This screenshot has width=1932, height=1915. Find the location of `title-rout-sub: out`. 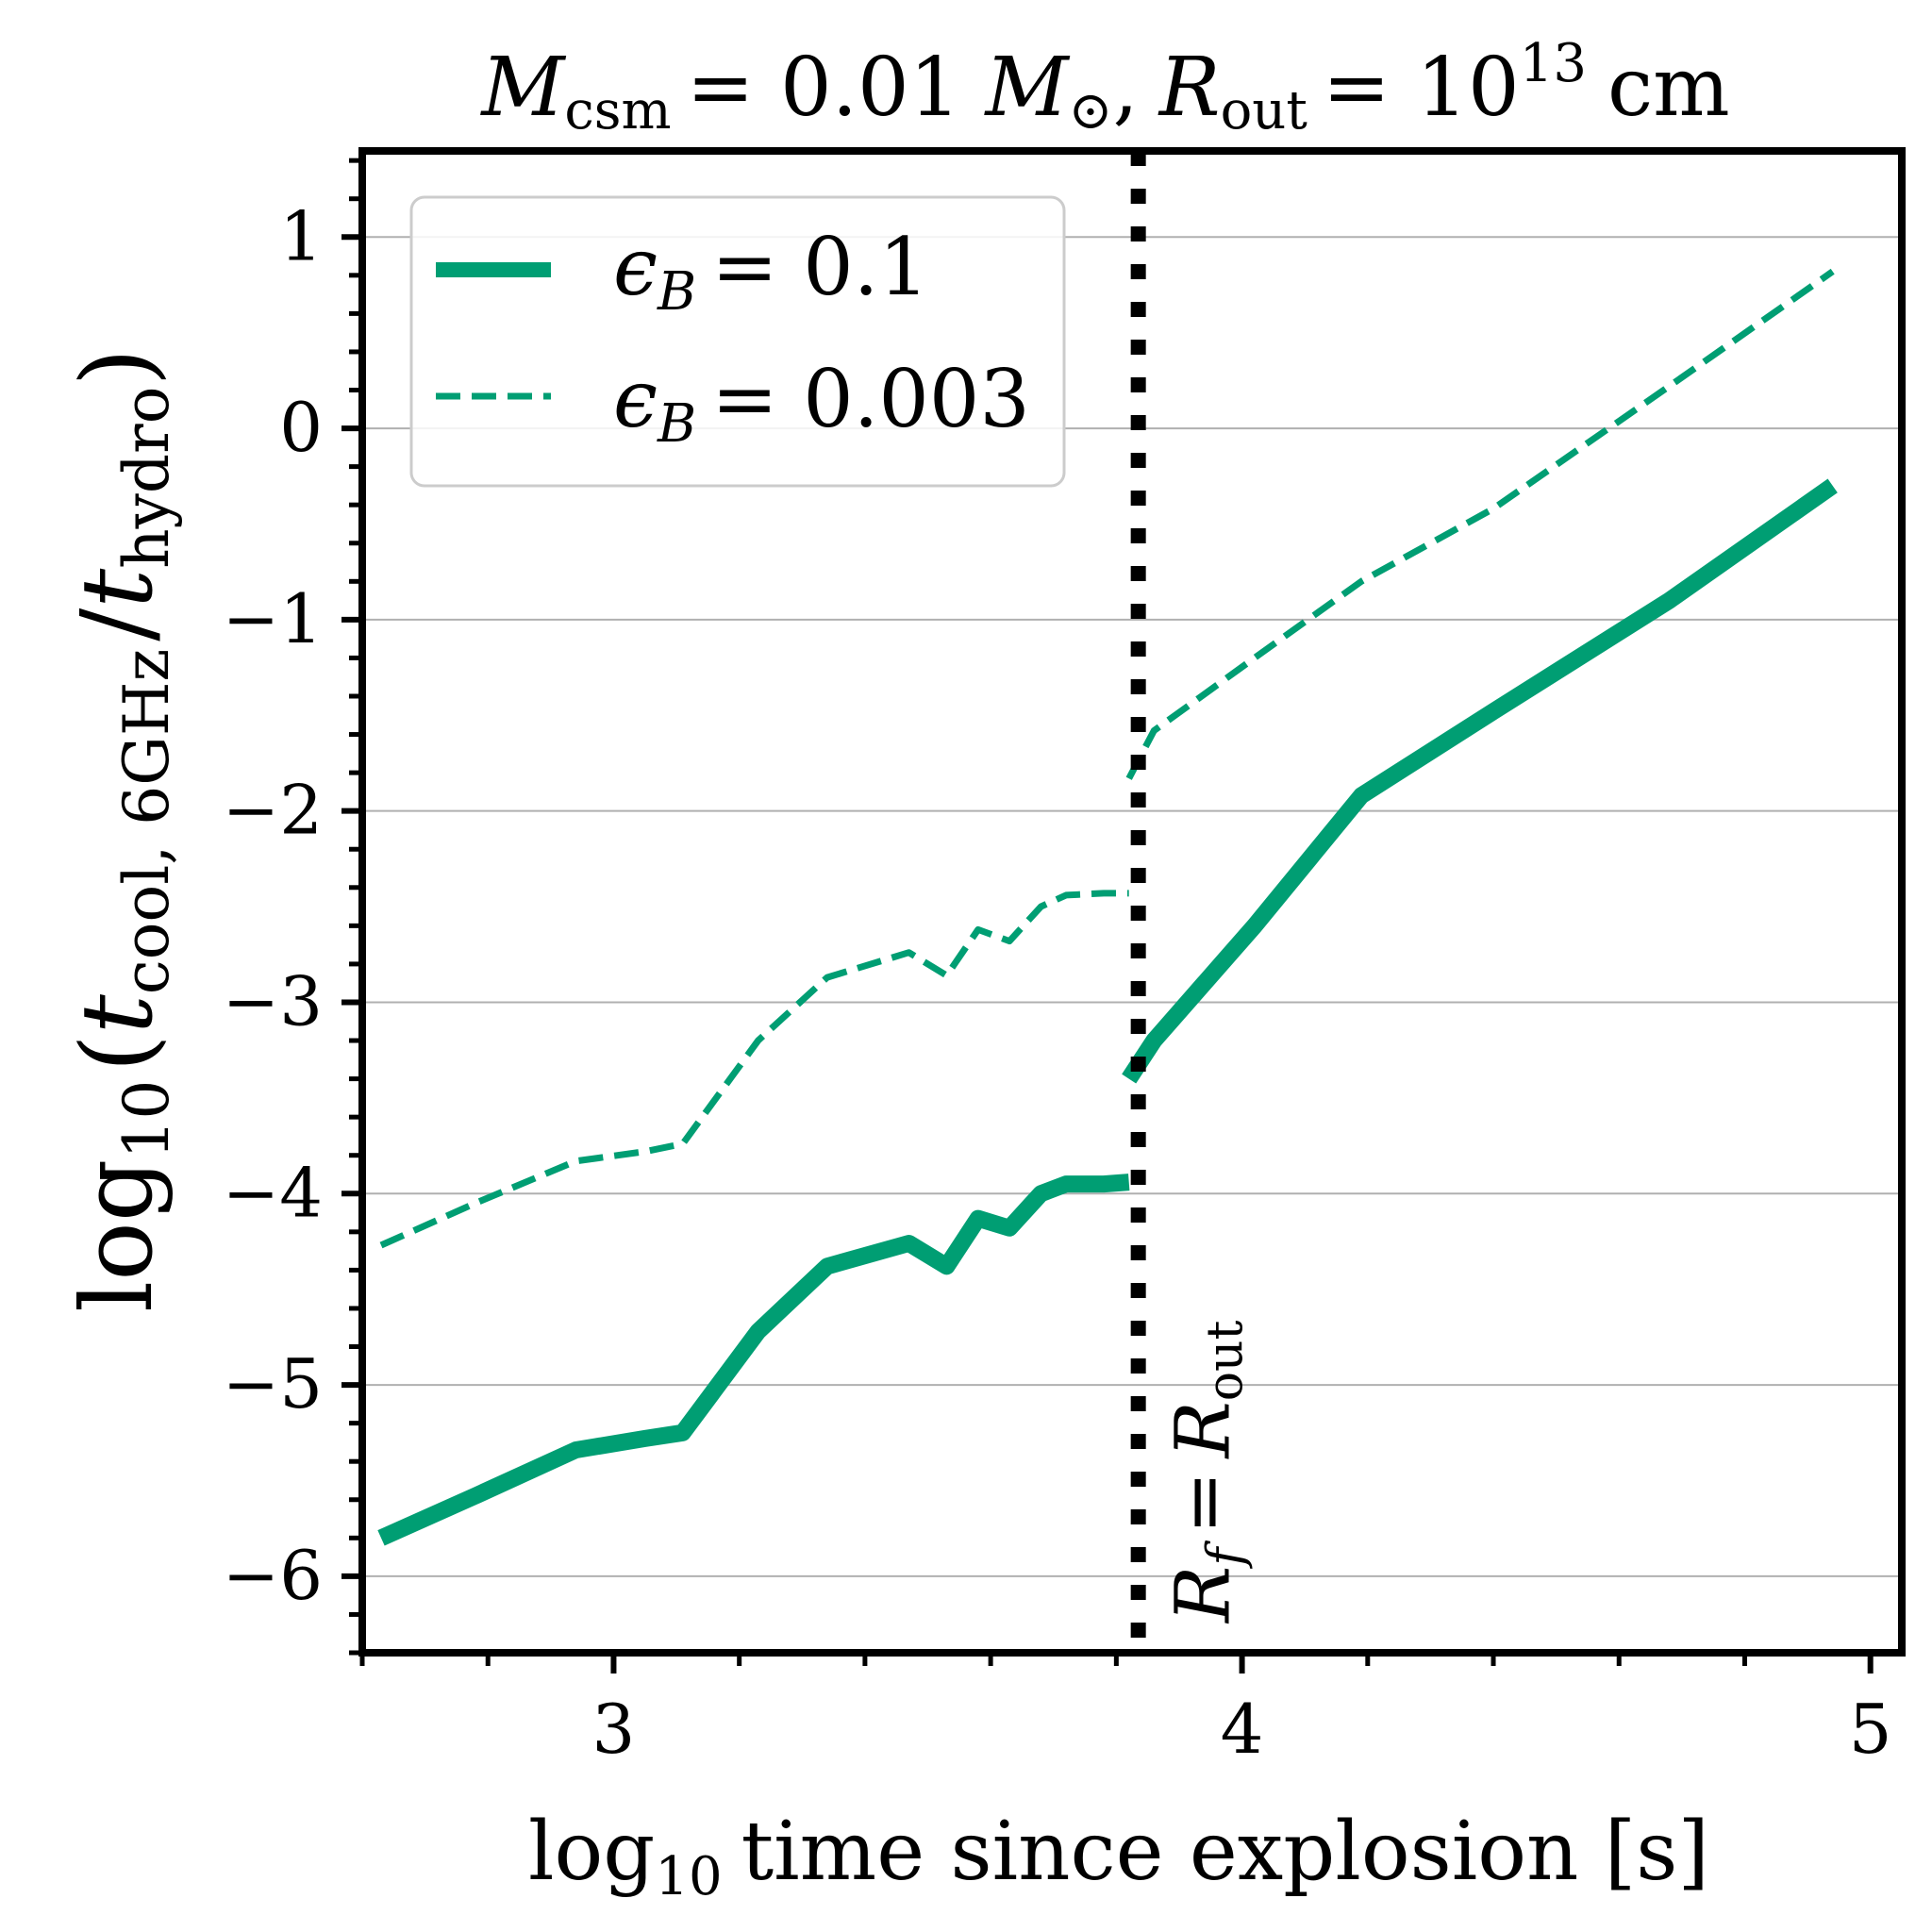

title-rout-sub: out is located at coordinates (1265, 111).